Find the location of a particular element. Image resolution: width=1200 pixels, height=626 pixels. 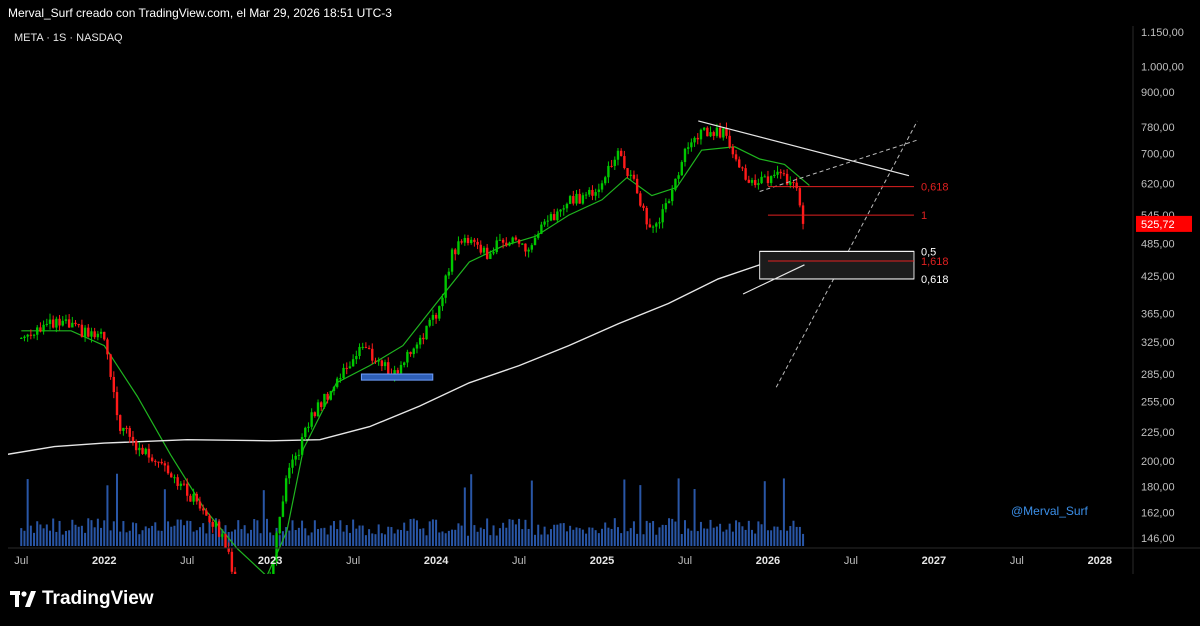

price-tick-label: 485,00 is located at coordinates (1158, 245).